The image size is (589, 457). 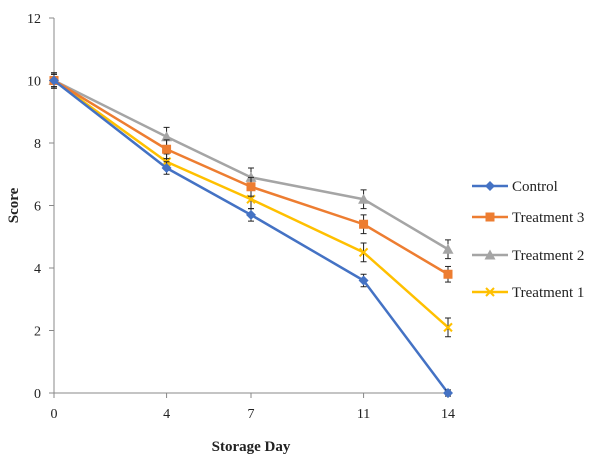 I want to click on y-tick-label: 2, so click(x=37, y=332).